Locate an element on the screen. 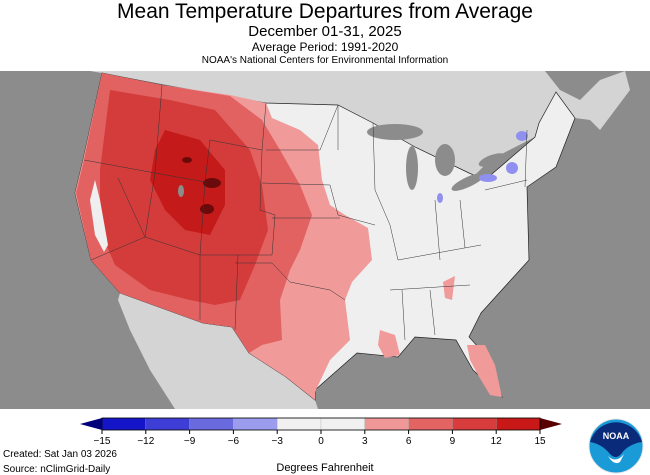 Image resolution: width=650 pixels, height=475 pixels. georgia-warm is located at coordinates (449, 288).